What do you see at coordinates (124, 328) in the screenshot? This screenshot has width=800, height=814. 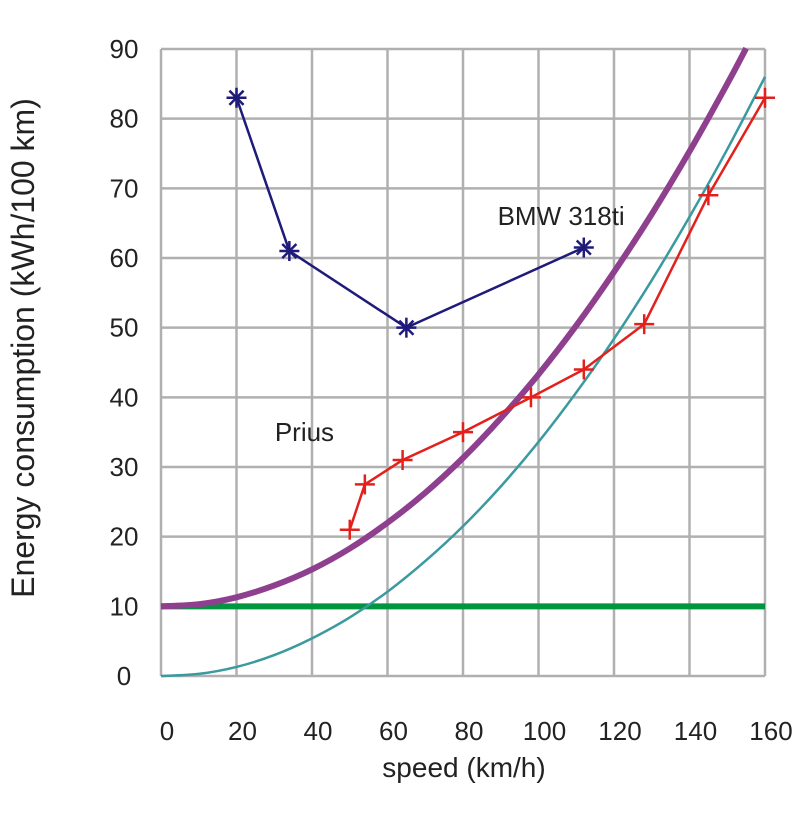 I see `y-tick-label: 50` at bounding box center [124, 328].